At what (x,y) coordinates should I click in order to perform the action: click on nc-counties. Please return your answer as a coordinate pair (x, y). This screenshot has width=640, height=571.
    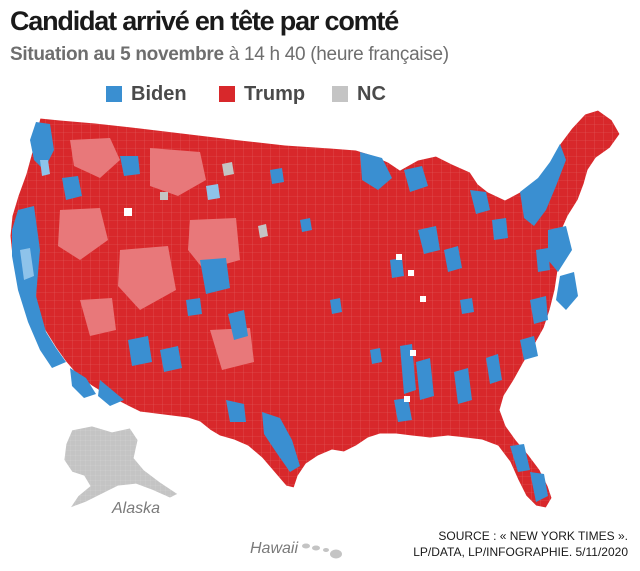
    Looking at the image, I should click on (214, 200).